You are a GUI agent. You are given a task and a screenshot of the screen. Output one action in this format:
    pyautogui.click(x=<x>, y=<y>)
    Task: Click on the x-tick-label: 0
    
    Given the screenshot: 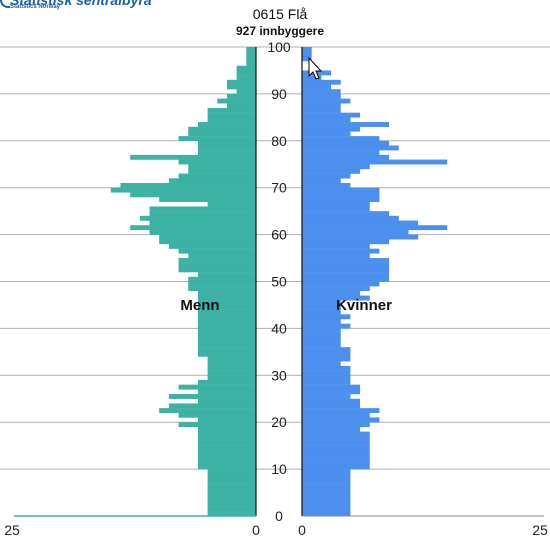 What is the action you would take?
    pyautogui.click(x=256, y=530)
    